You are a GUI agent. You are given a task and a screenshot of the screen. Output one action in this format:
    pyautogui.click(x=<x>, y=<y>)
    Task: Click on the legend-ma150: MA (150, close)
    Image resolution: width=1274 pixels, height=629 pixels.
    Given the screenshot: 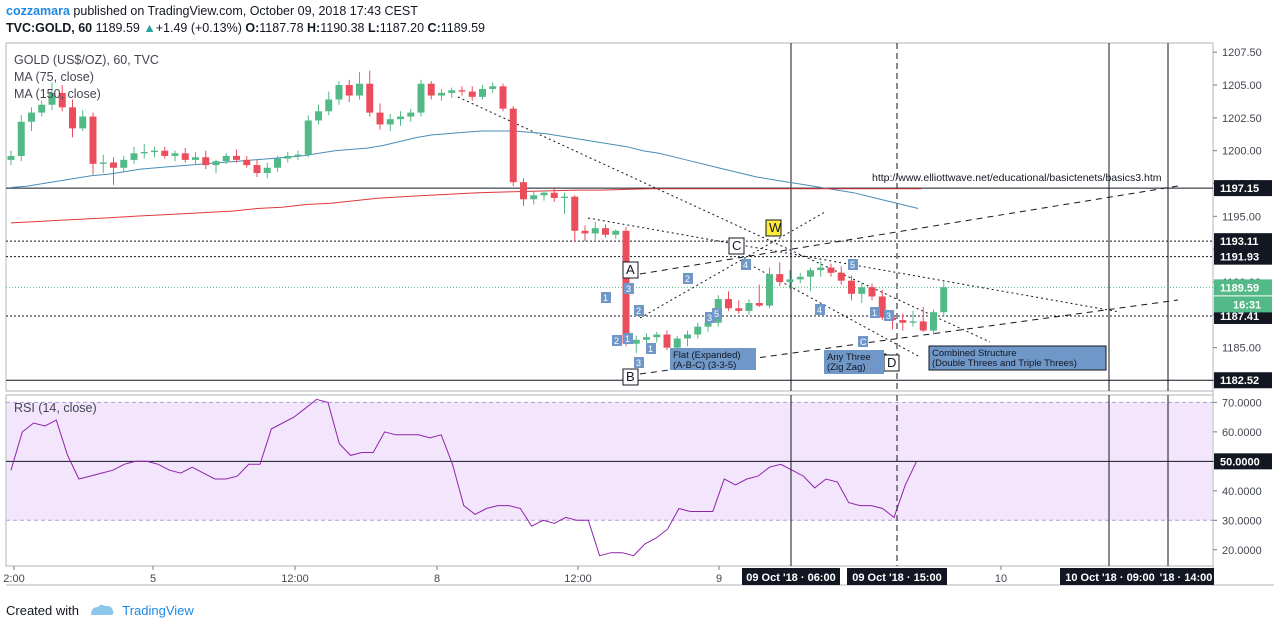 What is the action you would take?
    pyautogui.click(x=57, y=94)
    